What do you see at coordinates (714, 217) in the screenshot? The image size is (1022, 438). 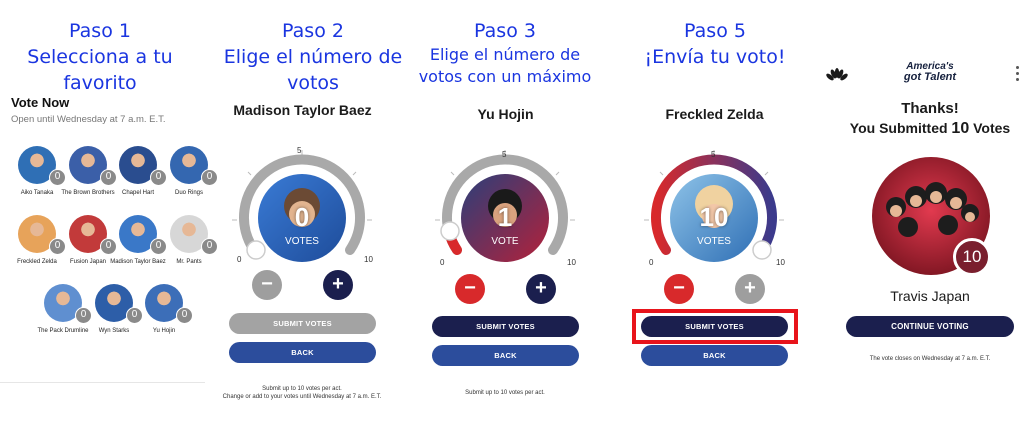 I see `vote-count: 10` at bounding box center [714, 217].